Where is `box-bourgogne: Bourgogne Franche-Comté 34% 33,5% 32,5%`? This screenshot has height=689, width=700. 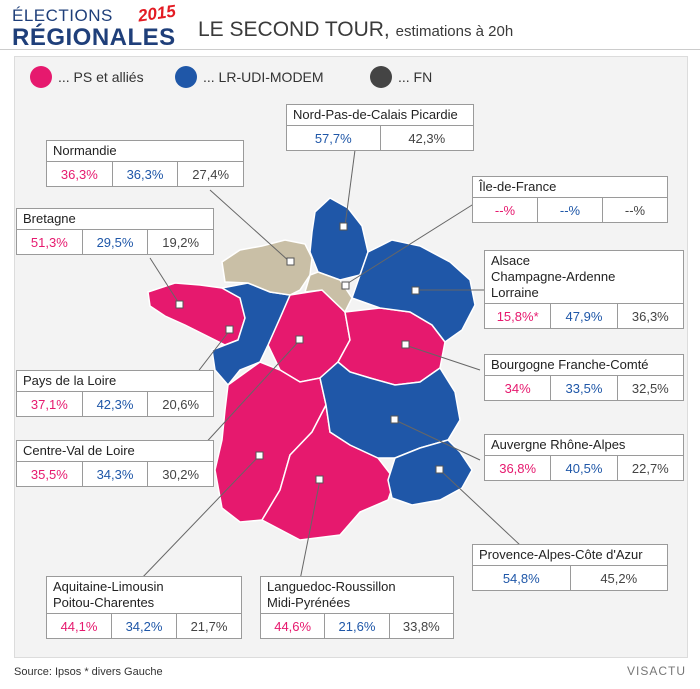 box-bourgogne: Bourgogne Franche-Comté 34% 33,5% 32,5% is located at coordinates (584, 377).